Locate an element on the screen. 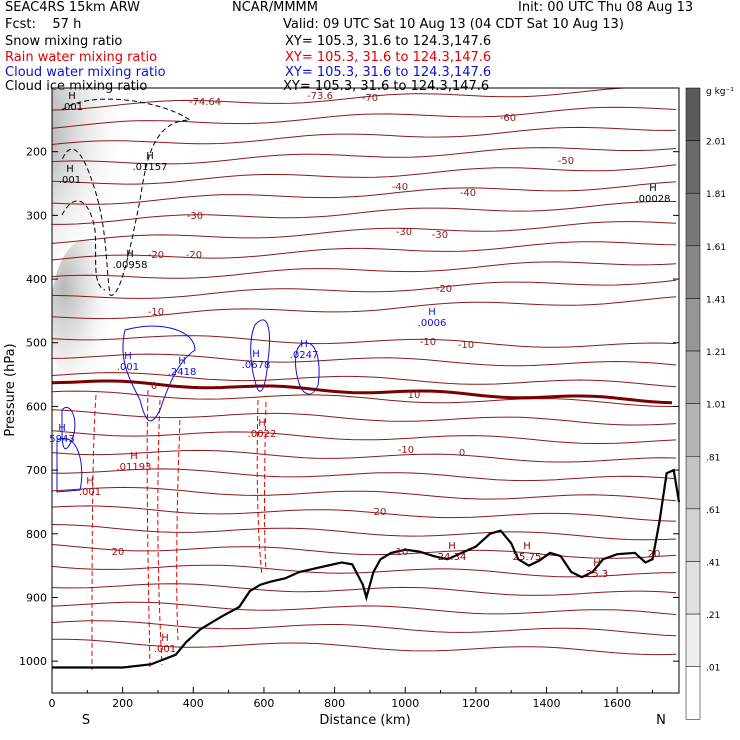 This screenshot has width=740, height=740. temperature-label: -70 is located at coordinates (370, 98).